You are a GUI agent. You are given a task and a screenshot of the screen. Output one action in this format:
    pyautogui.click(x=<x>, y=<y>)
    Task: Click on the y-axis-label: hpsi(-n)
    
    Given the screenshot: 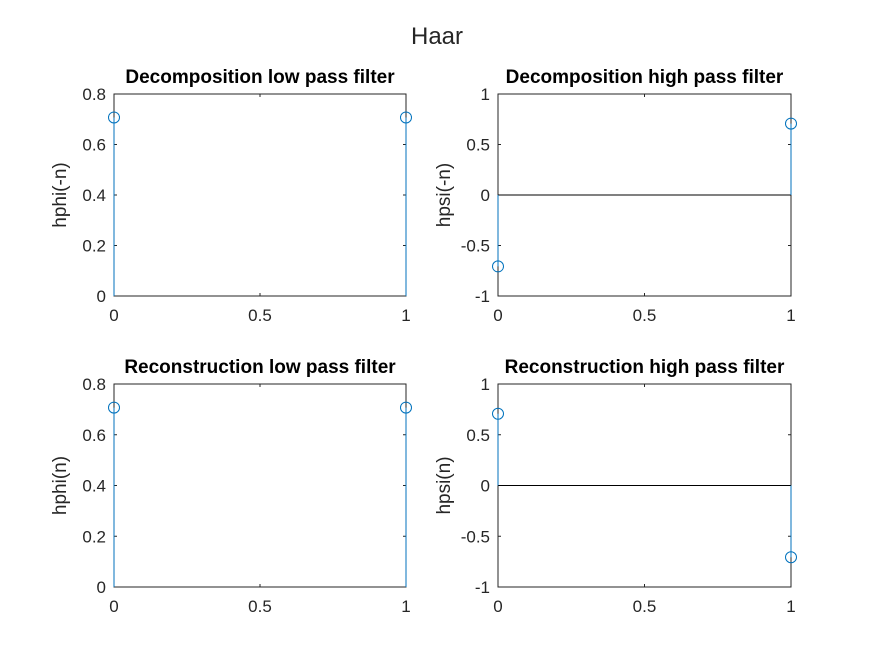 What is the action you would take?
    pyautogui.click(x=444, y=195)
    